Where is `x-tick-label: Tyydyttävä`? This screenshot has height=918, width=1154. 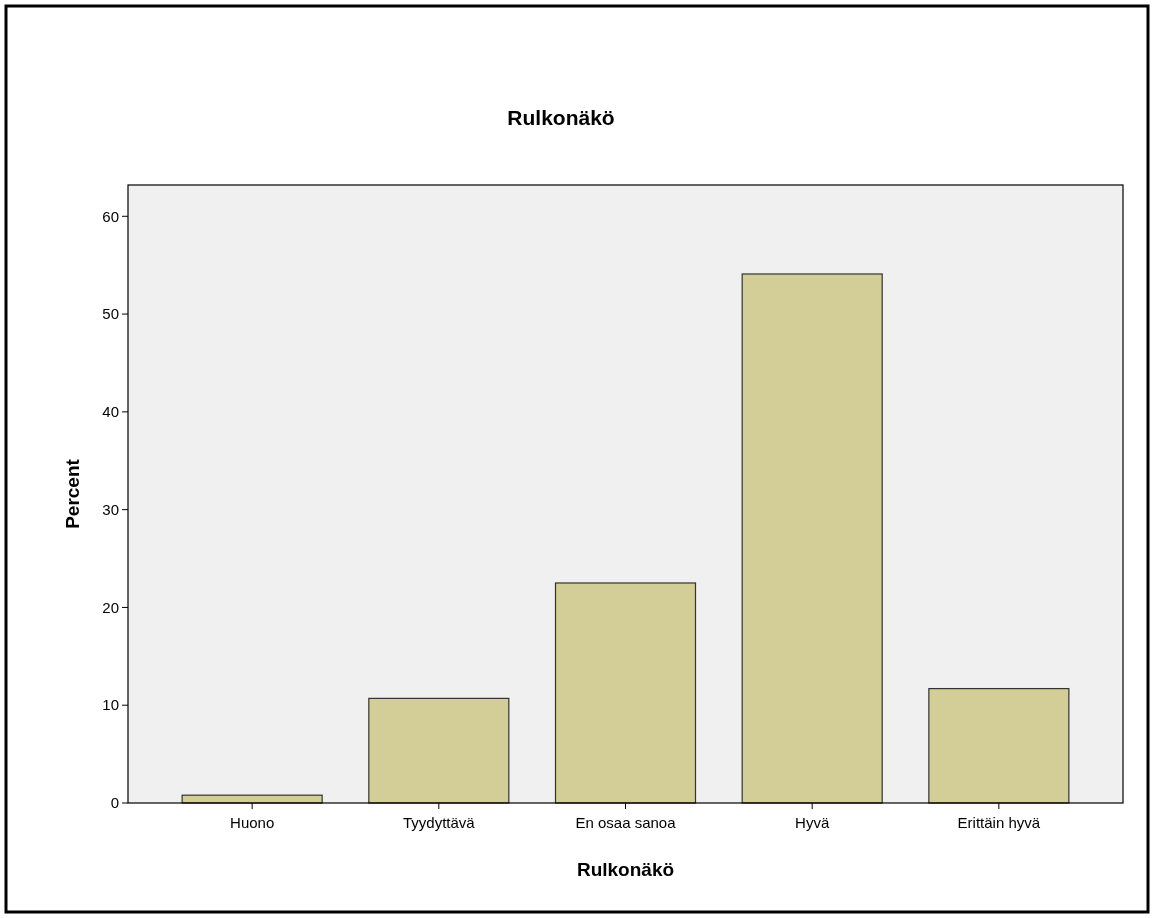
x-tick-label: Tyydyttävä is located at coordinates (439, 822).